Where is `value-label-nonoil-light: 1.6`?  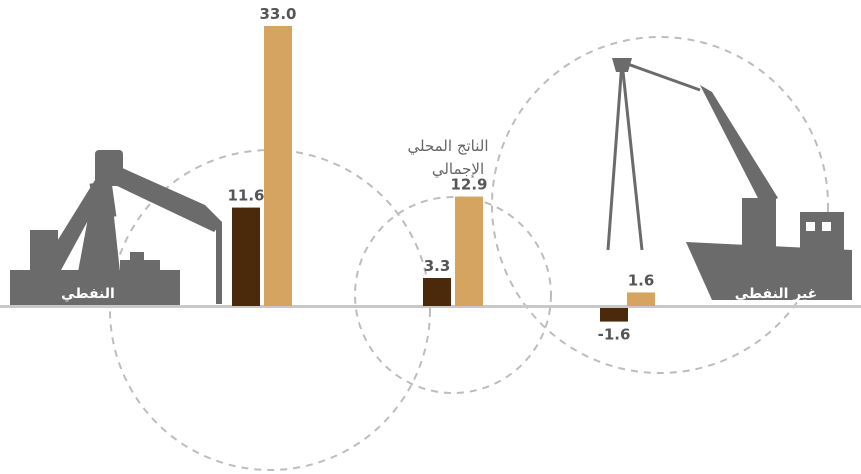
value-label-nonoil-light: 1.6 is located at coordinates (641, 280).